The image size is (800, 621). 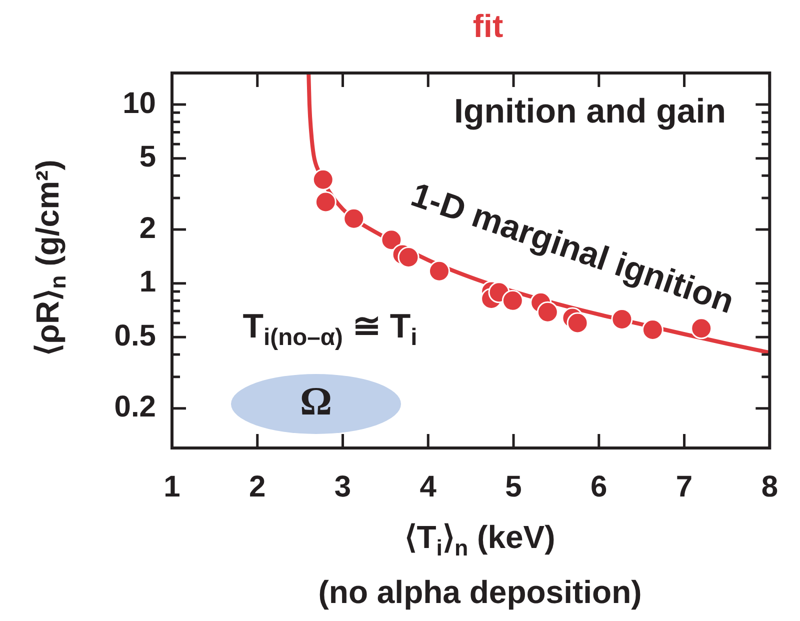 I want to click on x-tick-label: 8, so click(x=769, y=487).